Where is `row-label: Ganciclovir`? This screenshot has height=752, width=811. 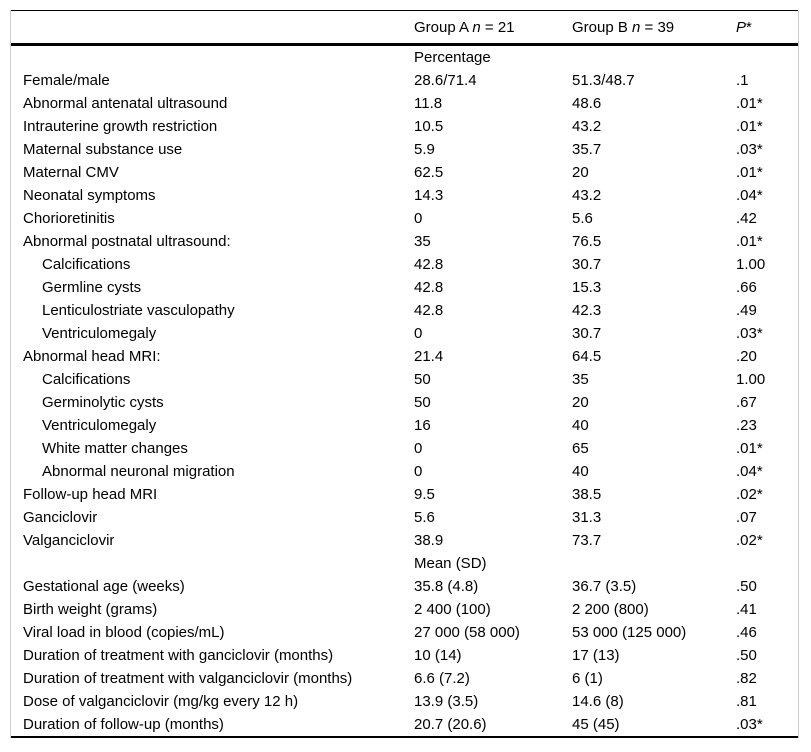 row-label: Ganciclovir is located at coordinates (60, 517).